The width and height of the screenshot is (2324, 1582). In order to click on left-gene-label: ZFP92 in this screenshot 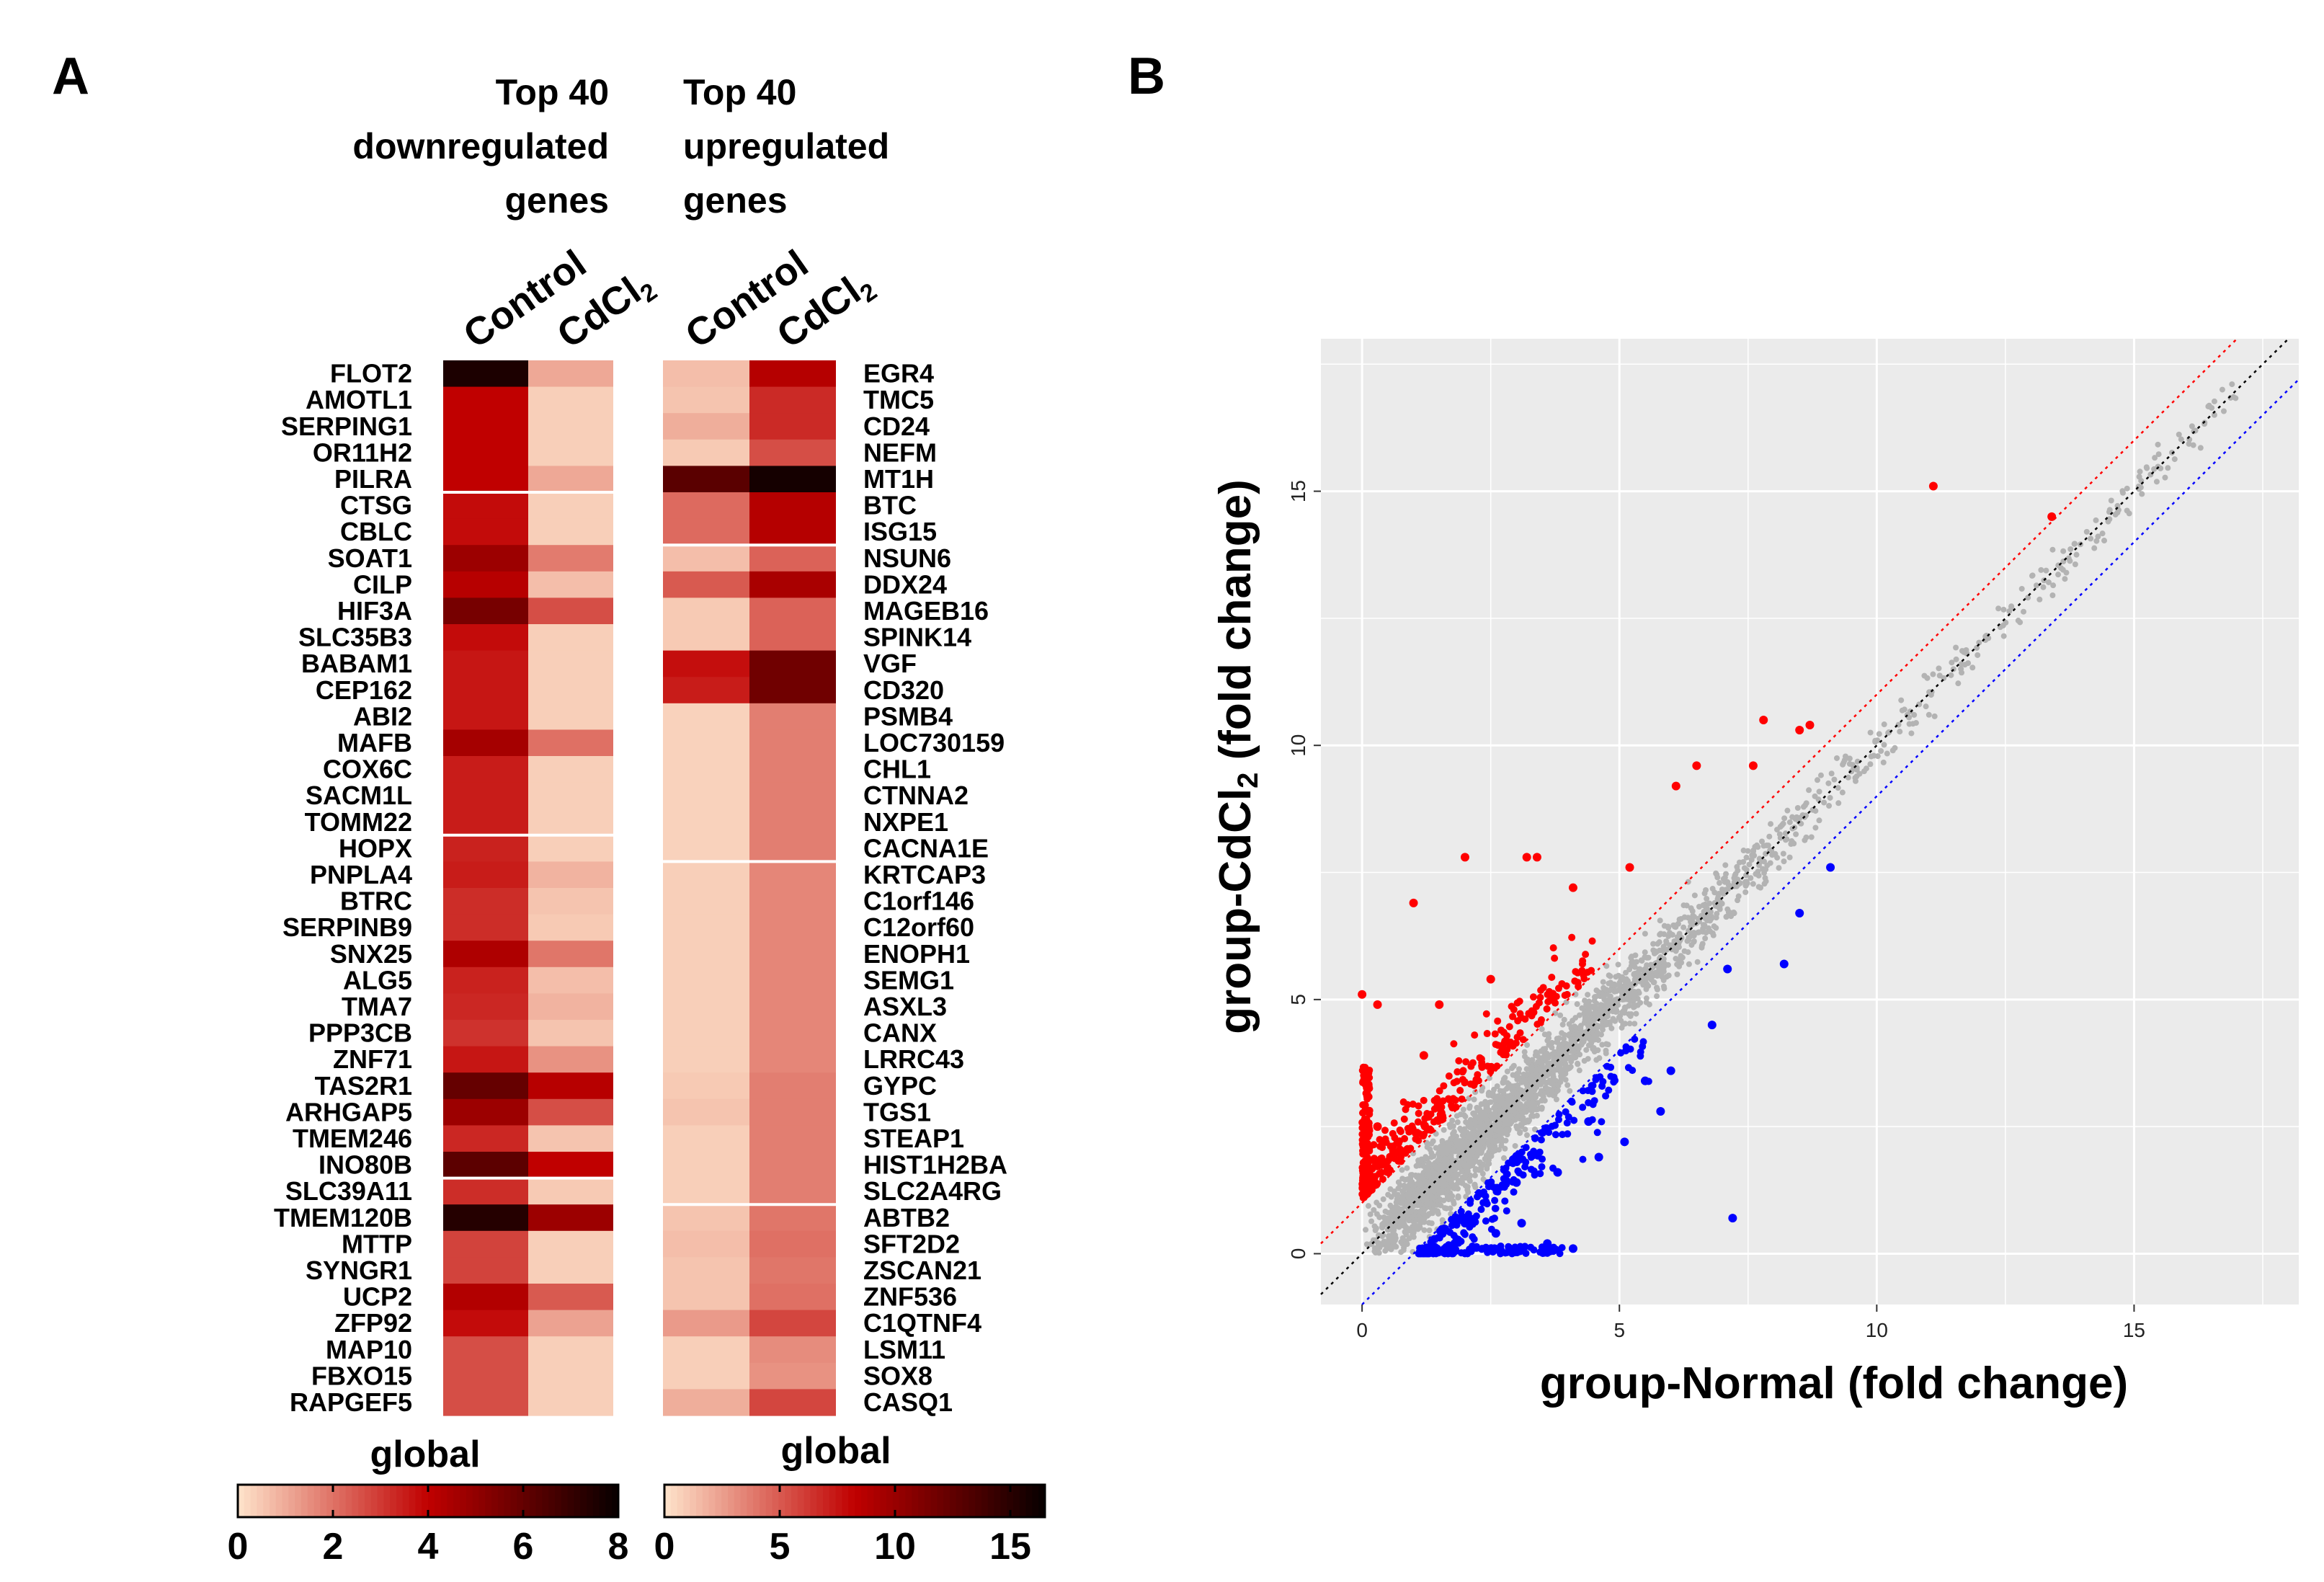, I will do `click(373, 1323)`.